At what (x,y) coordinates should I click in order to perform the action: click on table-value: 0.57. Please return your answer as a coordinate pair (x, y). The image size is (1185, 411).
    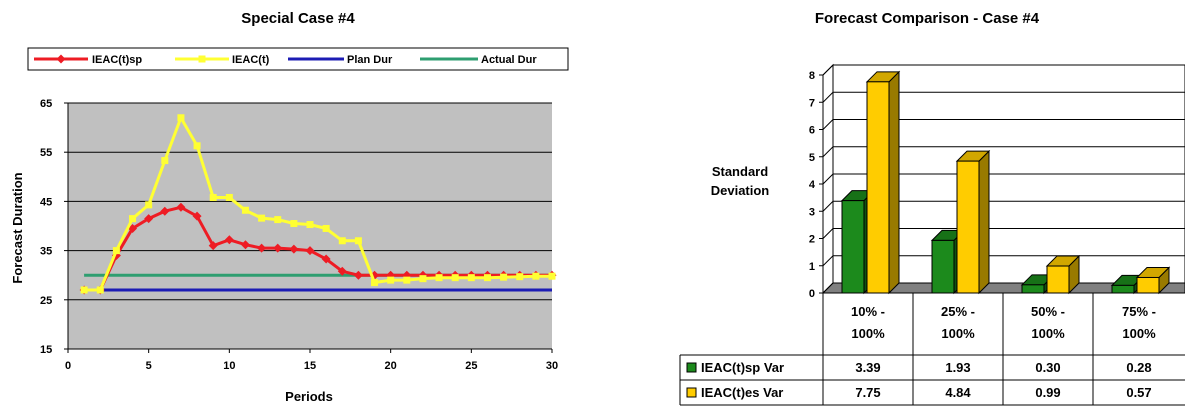
    Looking at the image, I should click on (1138, 392).